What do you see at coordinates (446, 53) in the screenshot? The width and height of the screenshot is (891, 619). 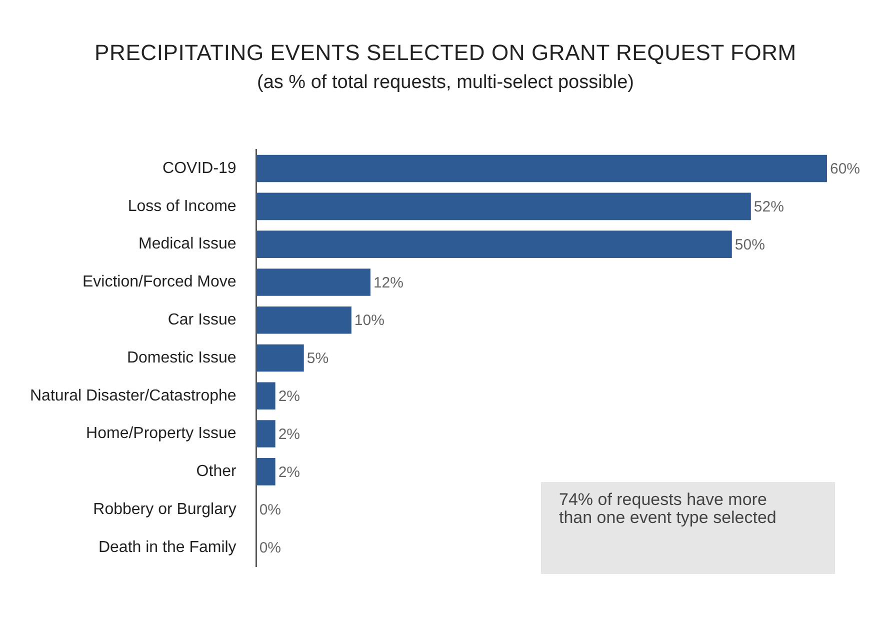 I see `chart-title: PRECIPITATING EVENTS SELECTED ON GRANT REQUEST FORM` at bounding box center [446, 53].